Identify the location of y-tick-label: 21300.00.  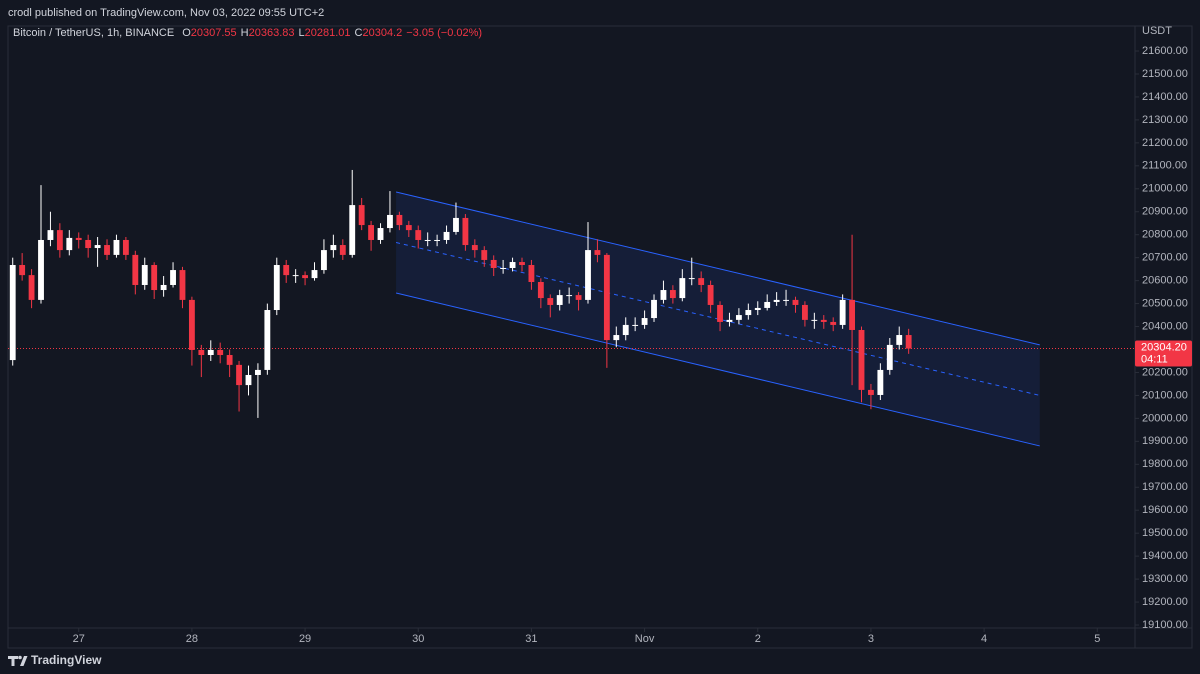
(1165, 120).